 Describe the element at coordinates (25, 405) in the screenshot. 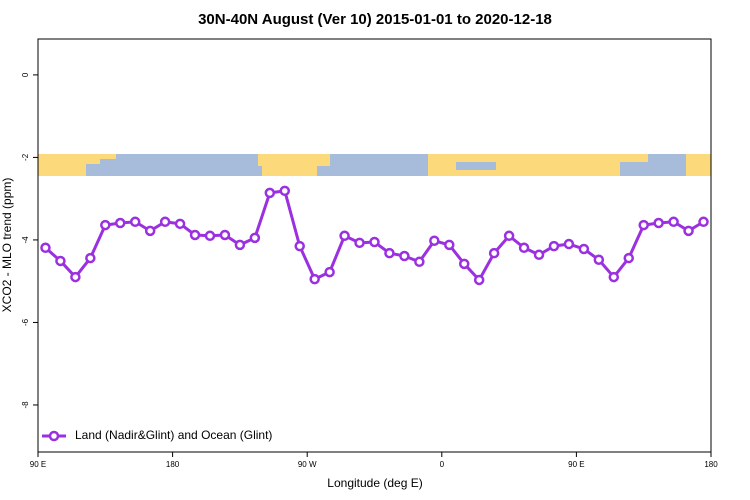

I see `y-tick-label: -8` at that location.